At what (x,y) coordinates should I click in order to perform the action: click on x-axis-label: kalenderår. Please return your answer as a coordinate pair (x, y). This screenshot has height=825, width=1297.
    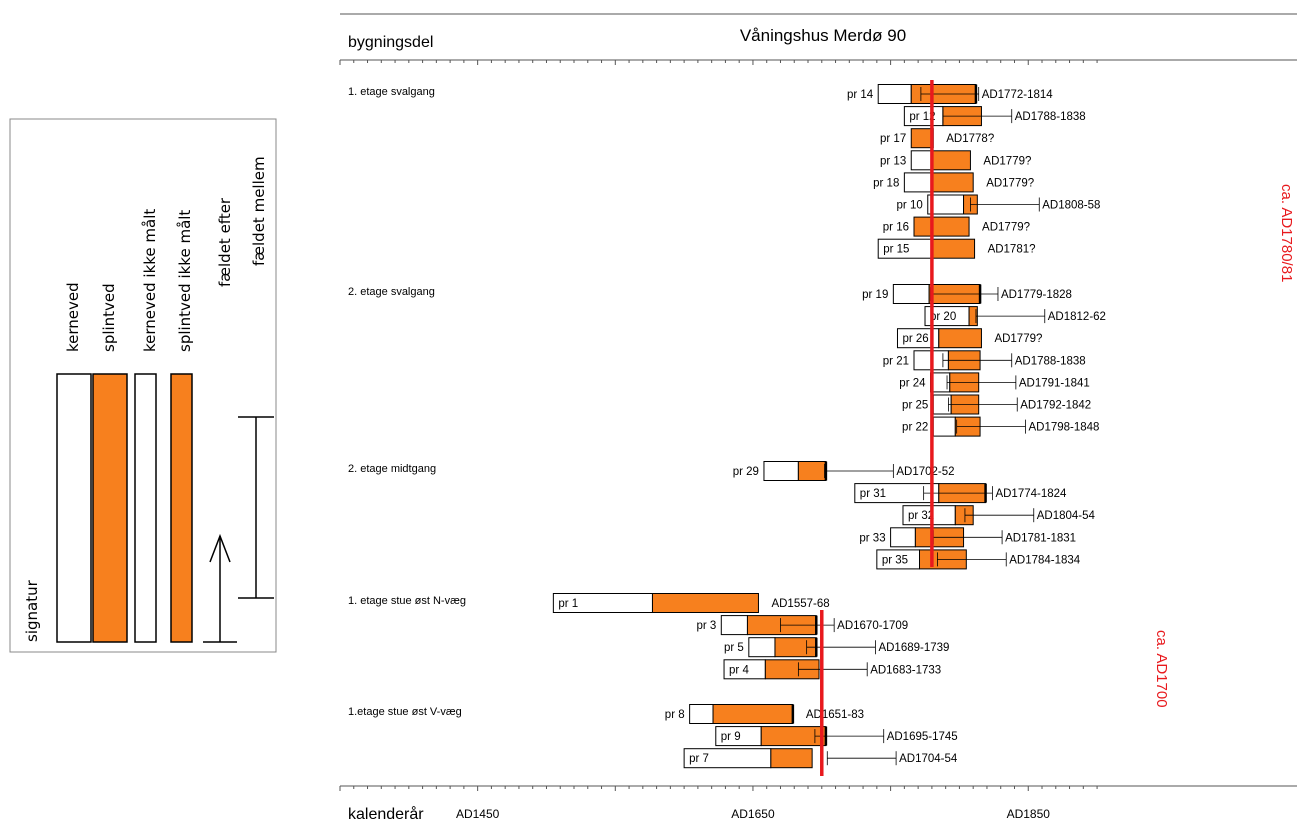
    Looking at the image, I should click on (386, 814).